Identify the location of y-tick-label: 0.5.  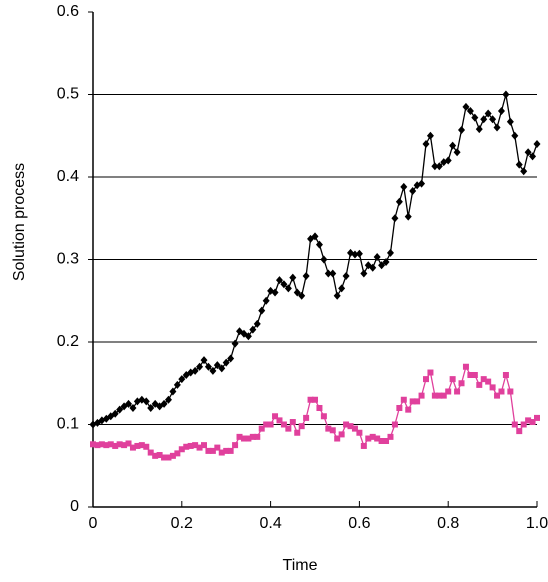
(68, 94).